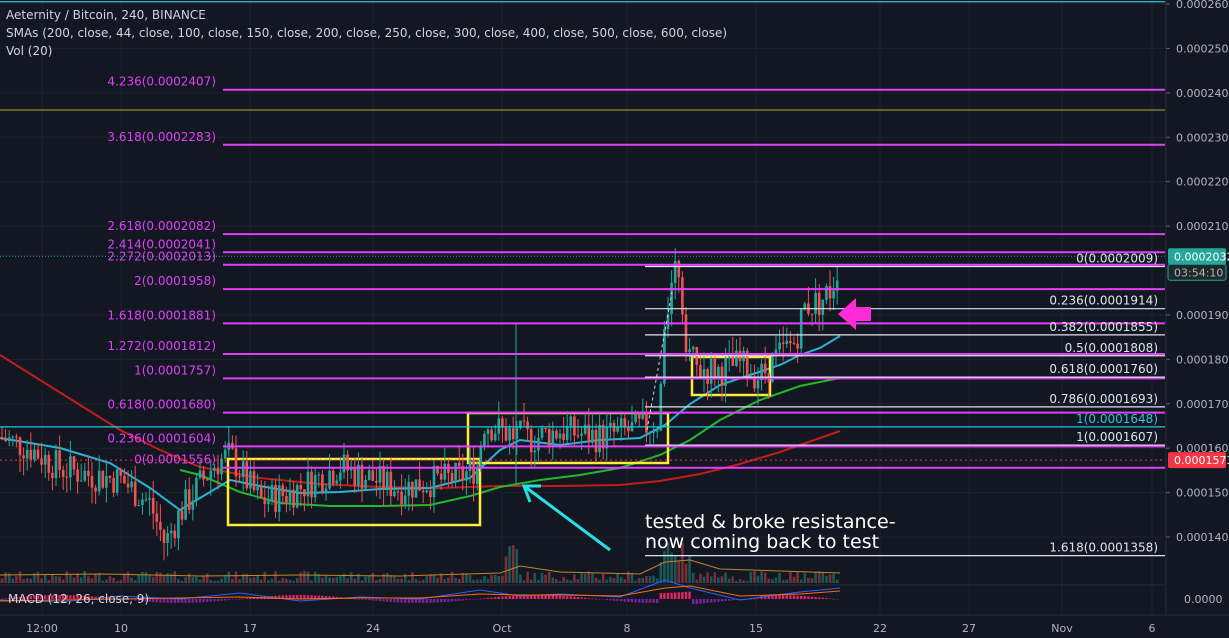 The height and width of the screenshot is (638, 1229). Describe the element at coordinates (1103, 0) in the screenshot. I see `level-label: 0.786(0.0002605)` at that location.